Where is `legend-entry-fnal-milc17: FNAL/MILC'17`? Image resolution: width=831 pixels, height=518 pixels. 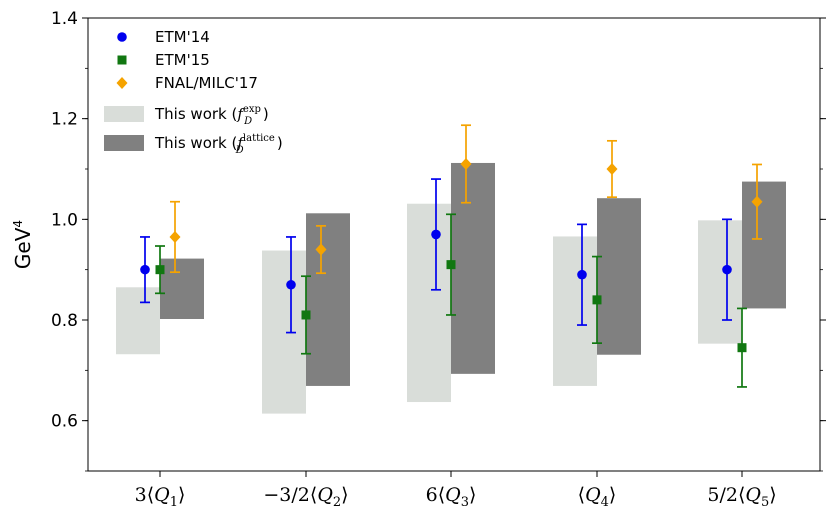
legend-entry-fnal-milc17: FNAL/MILC'17 is located at coordinates (187, 83).